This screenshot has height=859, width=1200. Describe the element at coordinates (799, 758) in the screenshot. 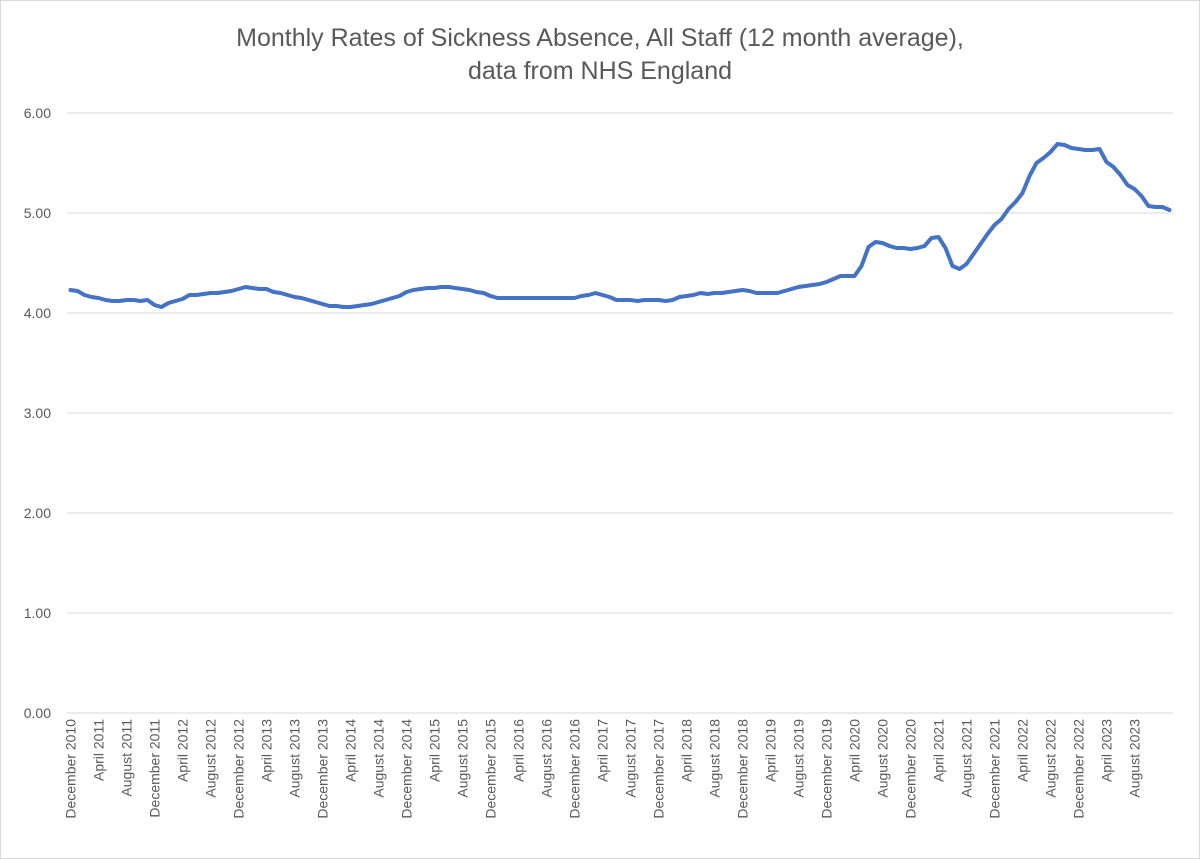

I see `x-tick-label: August 2019` at that location.